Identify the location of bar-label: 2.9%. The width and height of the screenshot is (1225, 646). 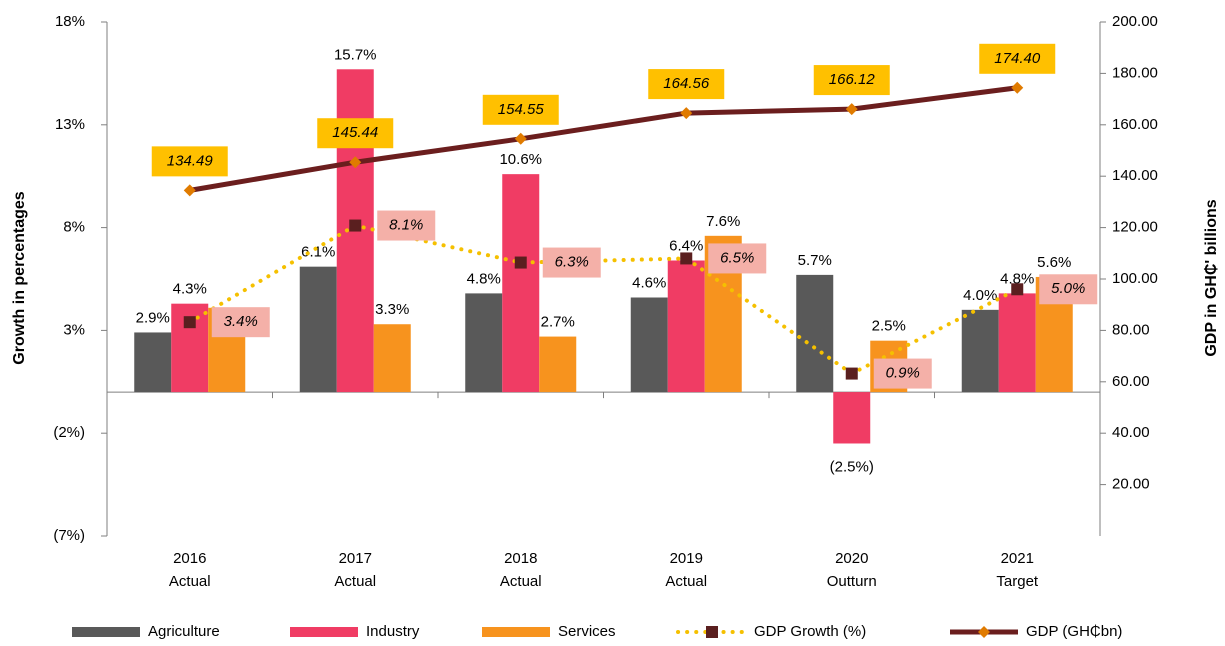
(153, 317).